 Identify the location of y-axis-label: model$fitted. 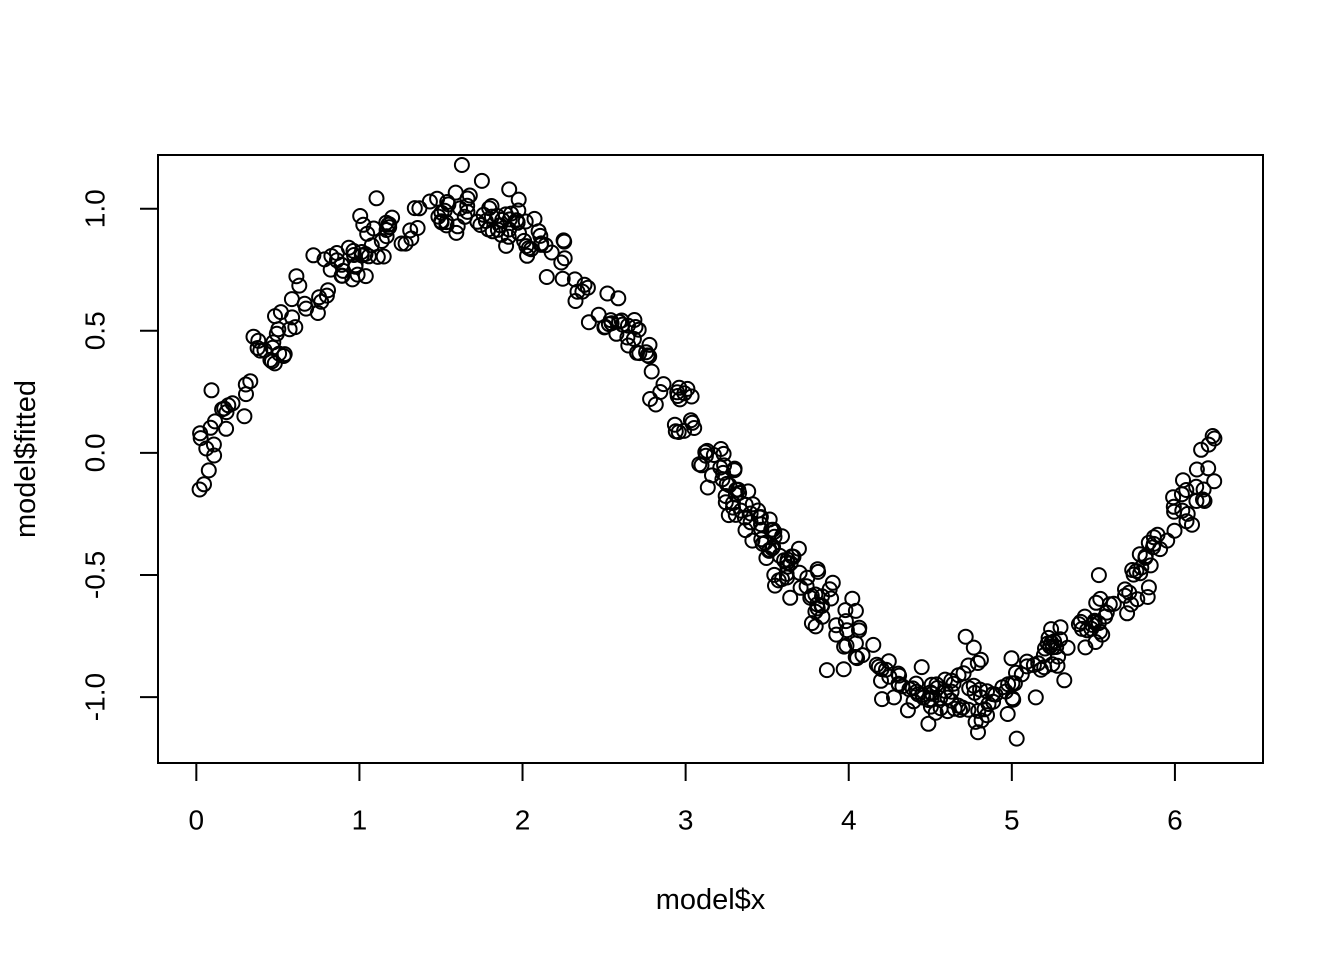
(26, 459).